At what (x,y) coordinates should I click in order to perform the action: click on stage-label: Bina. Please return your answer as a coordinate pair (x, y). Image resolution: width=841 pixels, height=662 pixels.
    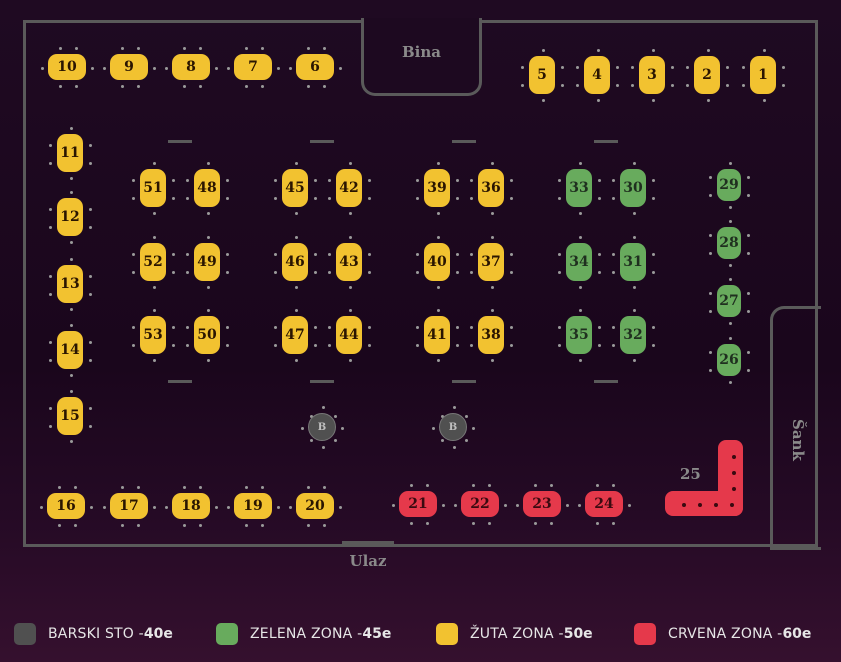
    Looking at the image, I should click on (421, 51).